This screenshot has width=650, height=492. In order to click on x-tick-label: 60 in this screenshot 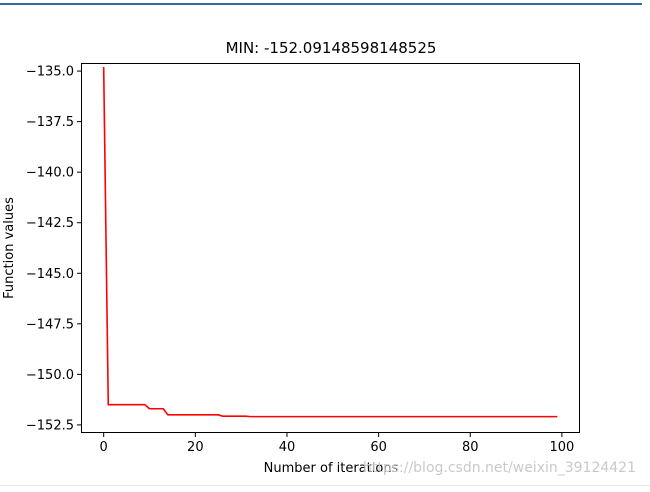, I will do `click(378, 447)`.